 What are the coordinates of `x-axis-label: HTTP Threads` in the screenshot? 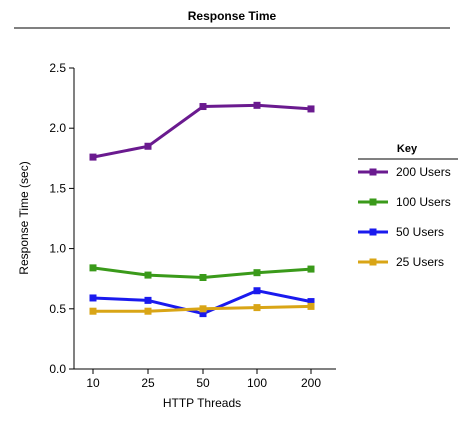 It's located at (202, 403).